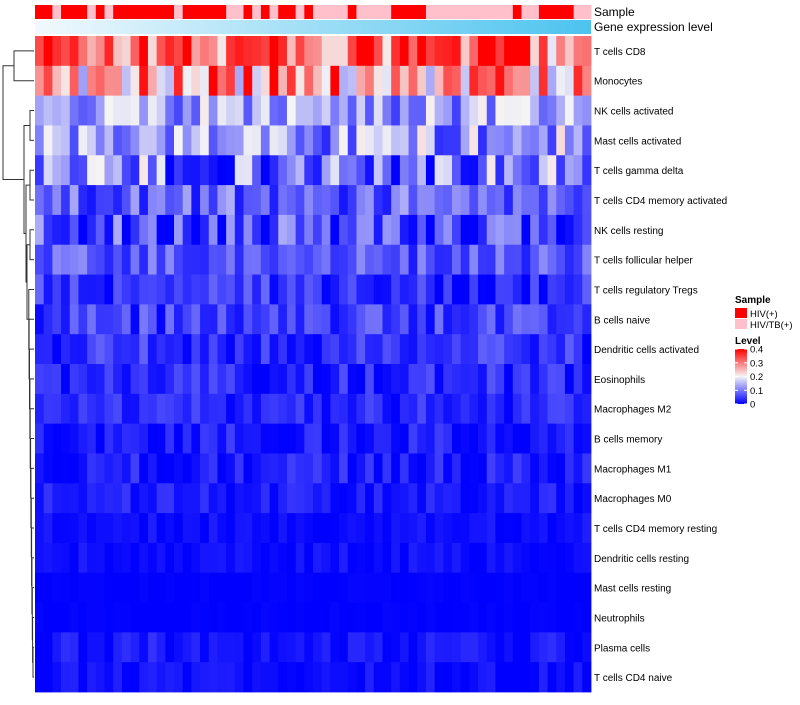 This screenshot has width=800, height=705. Describe the element at coordinates (646, 350) in the screenshot. I see `row-label: Dendritic cells activated` at that location.